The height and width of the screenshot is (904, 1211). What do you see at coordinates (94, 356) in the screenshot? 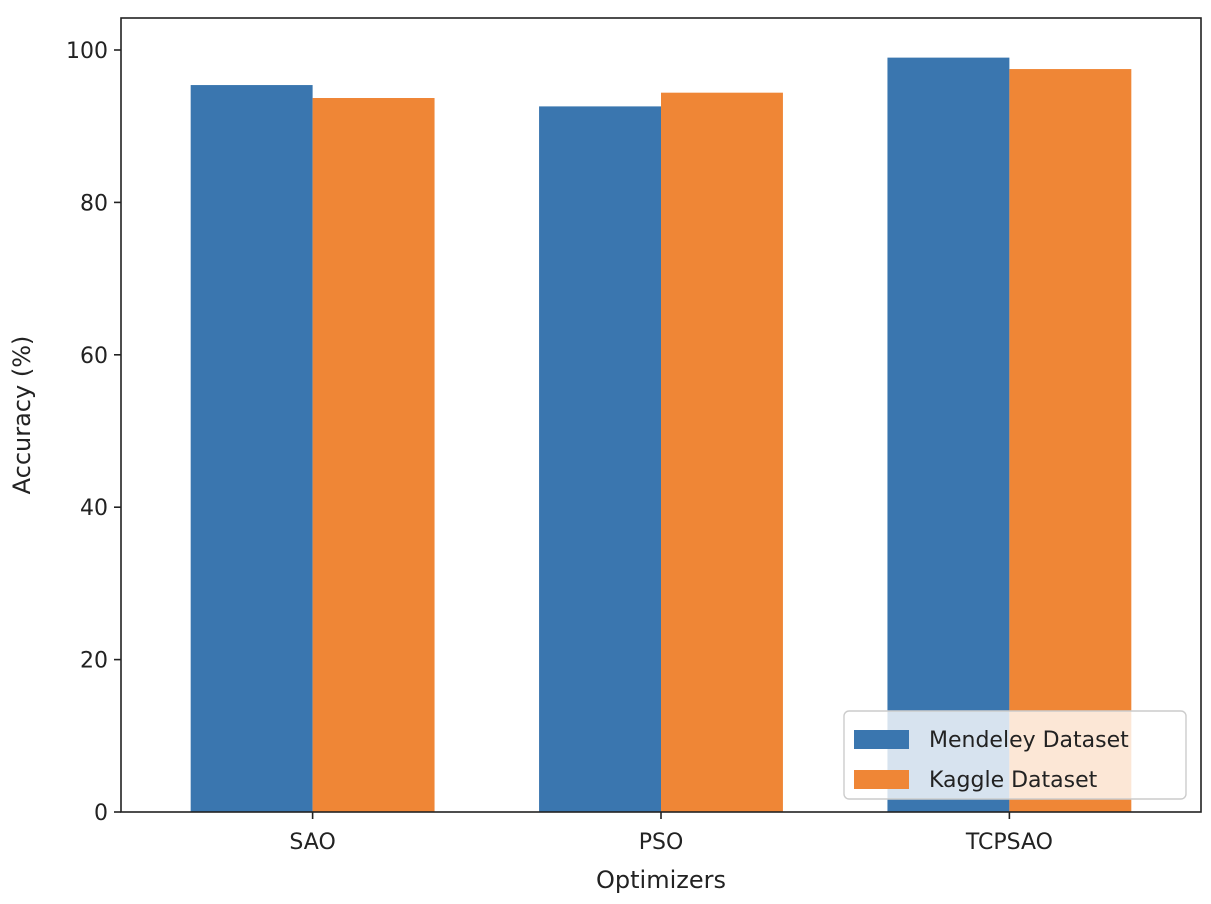
I see `y-tick-label: 60` at bounding box center [94, 356].